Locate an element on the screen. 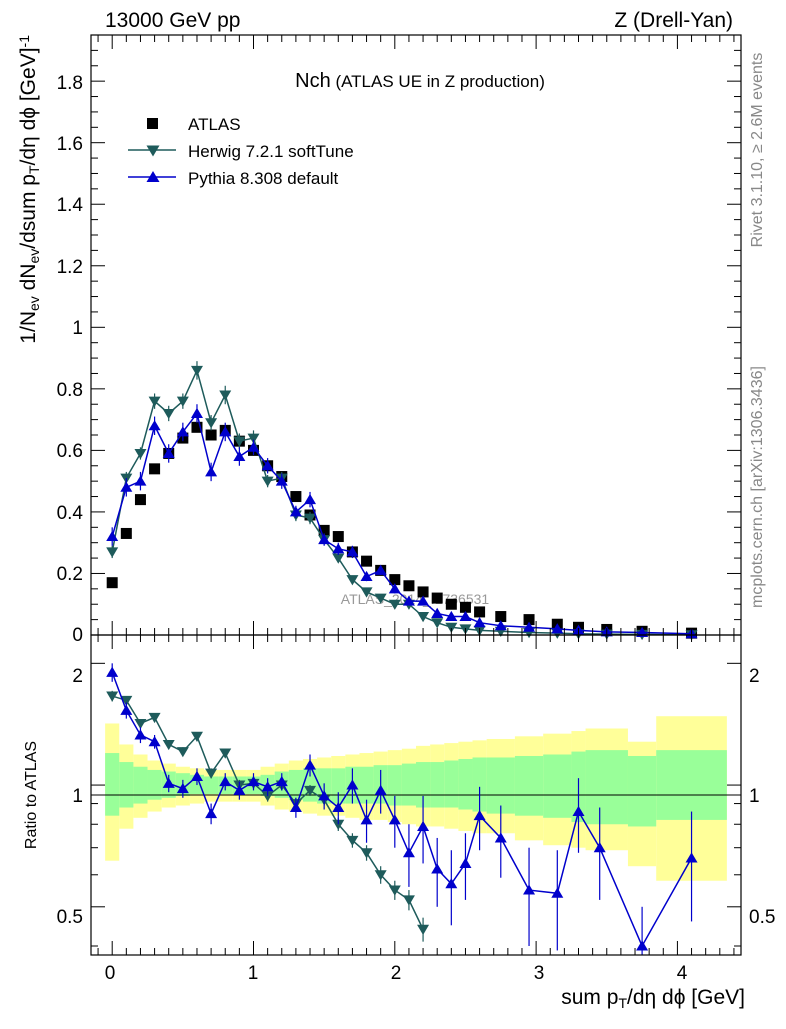  x-tick-label: 0 is located at coordinates (110, 973).